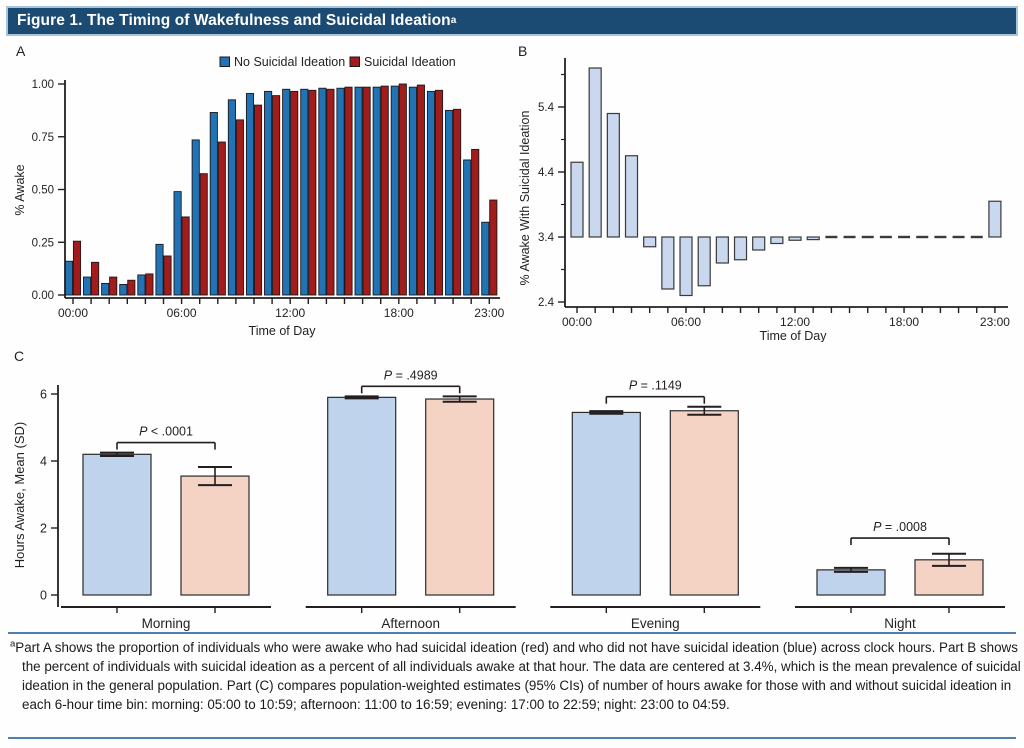 This screenshot has width=1024, height=748. I want to click on svg-text: 4, so click(43, 462).